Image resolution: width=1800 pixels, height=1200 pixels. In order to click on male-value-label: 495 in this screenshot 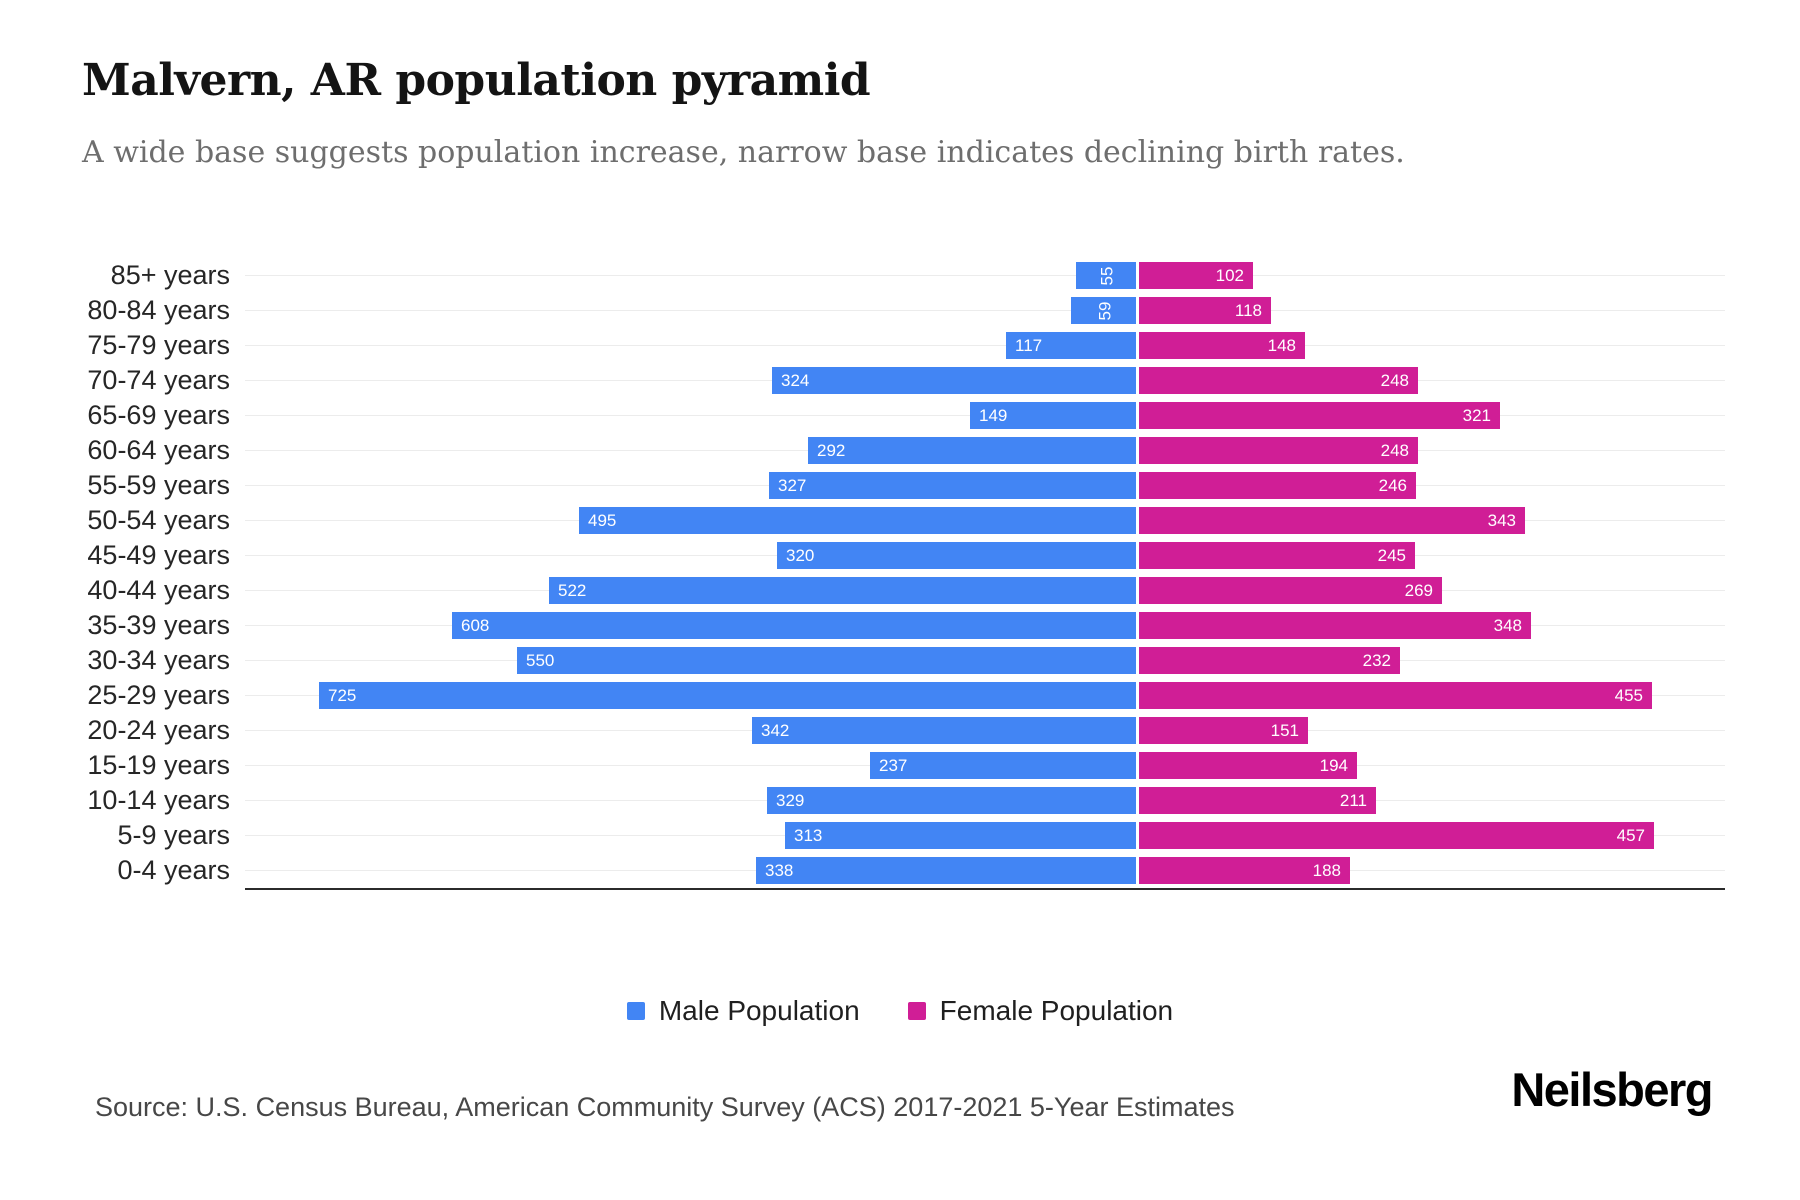, I will do `click(602, 520)`.